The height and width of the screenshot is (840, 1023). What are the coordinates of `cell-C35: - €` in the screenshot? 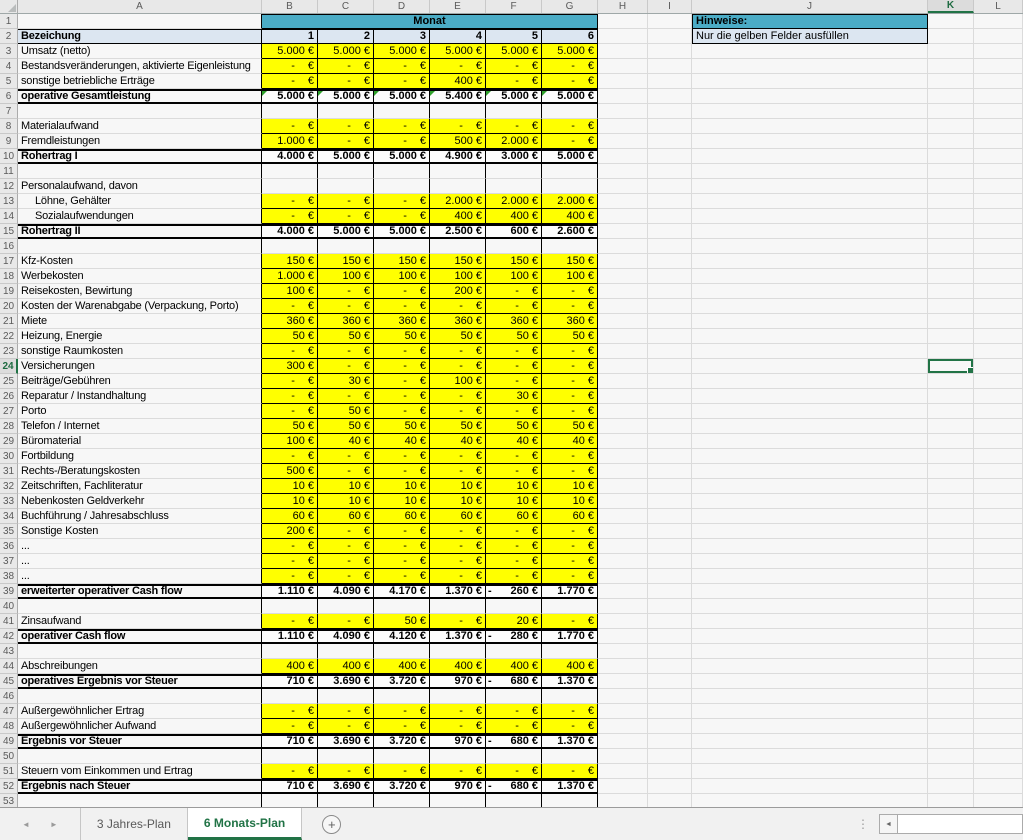 It's located at (346, 531).